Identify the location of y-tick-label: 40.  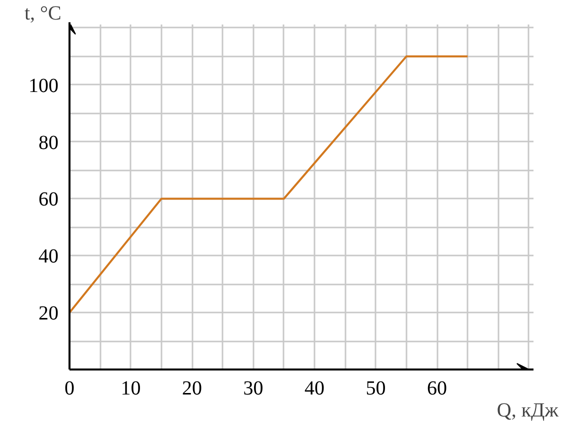
(48, 257).